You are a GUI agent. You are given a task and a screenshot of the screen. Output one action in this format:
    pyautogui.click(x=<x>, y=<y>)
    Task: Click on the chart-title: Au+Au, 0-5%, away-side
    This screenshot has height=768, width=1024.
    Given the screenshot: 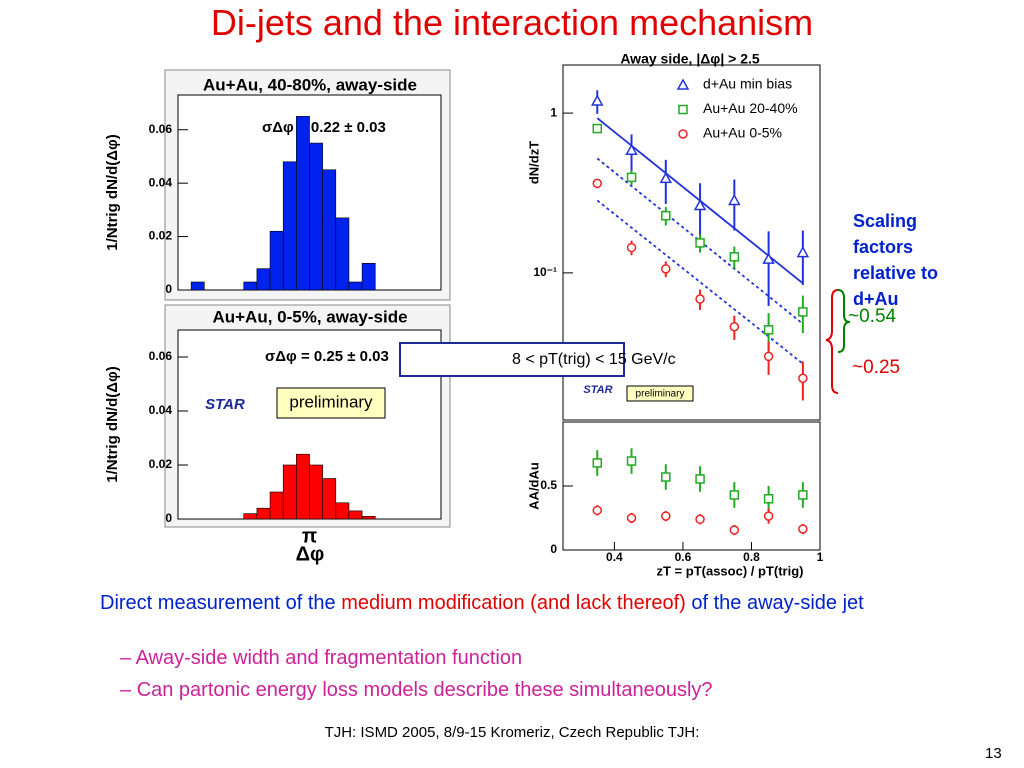 What is the action you would take?
    pyautogui.click(x=309, y=316)
    